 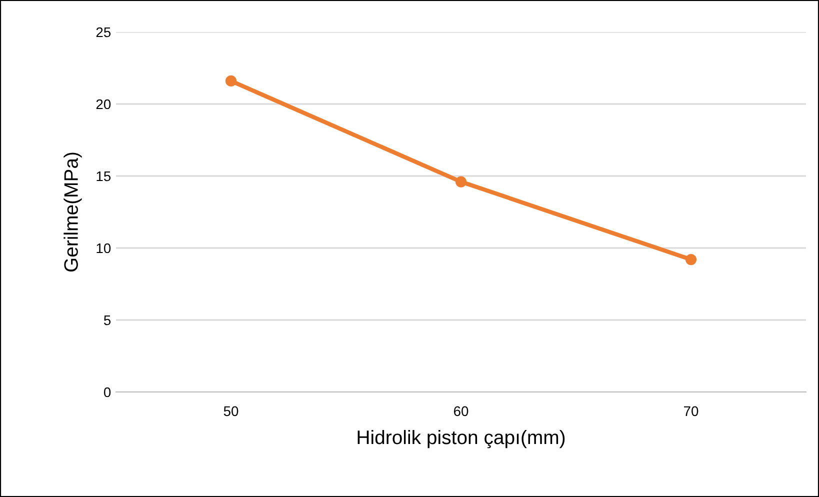 What do you see at coordinates (73, 212) in the screenshot?
I see `y-axis-title: Gerilme(MPa)` at bounding box center [73, 212].